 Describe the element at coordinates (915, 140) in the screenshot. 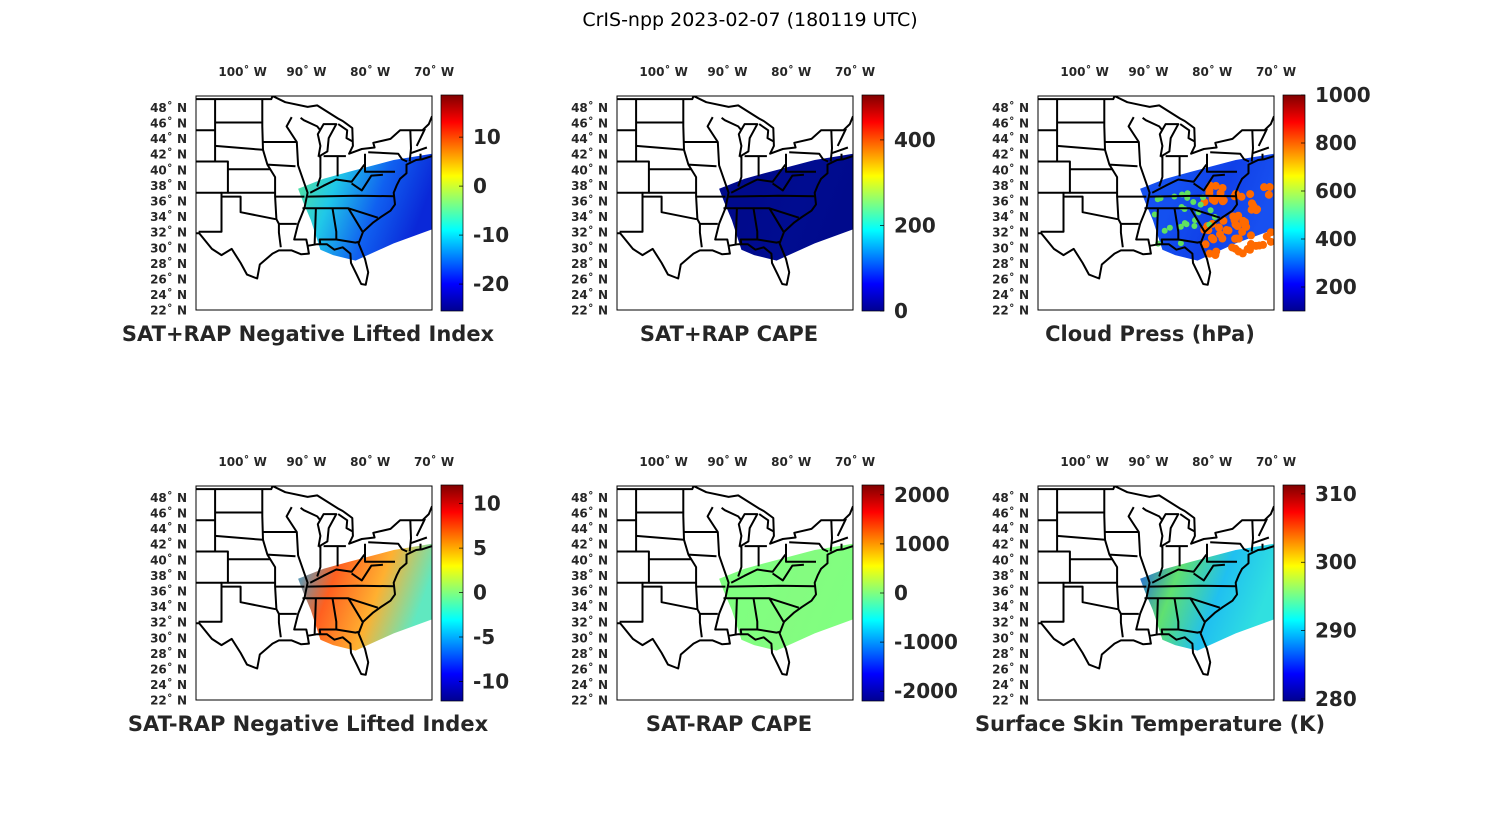

I see `colorbar-tick-label: 400` at that location.